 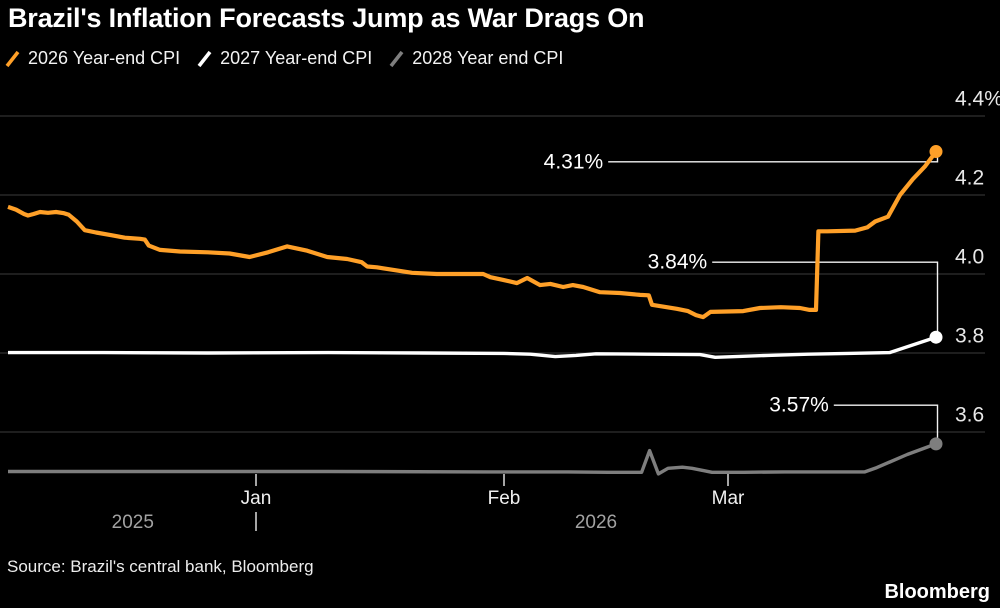 I want to click on annotation-label: 4.31%, so click(x=574, y=161).